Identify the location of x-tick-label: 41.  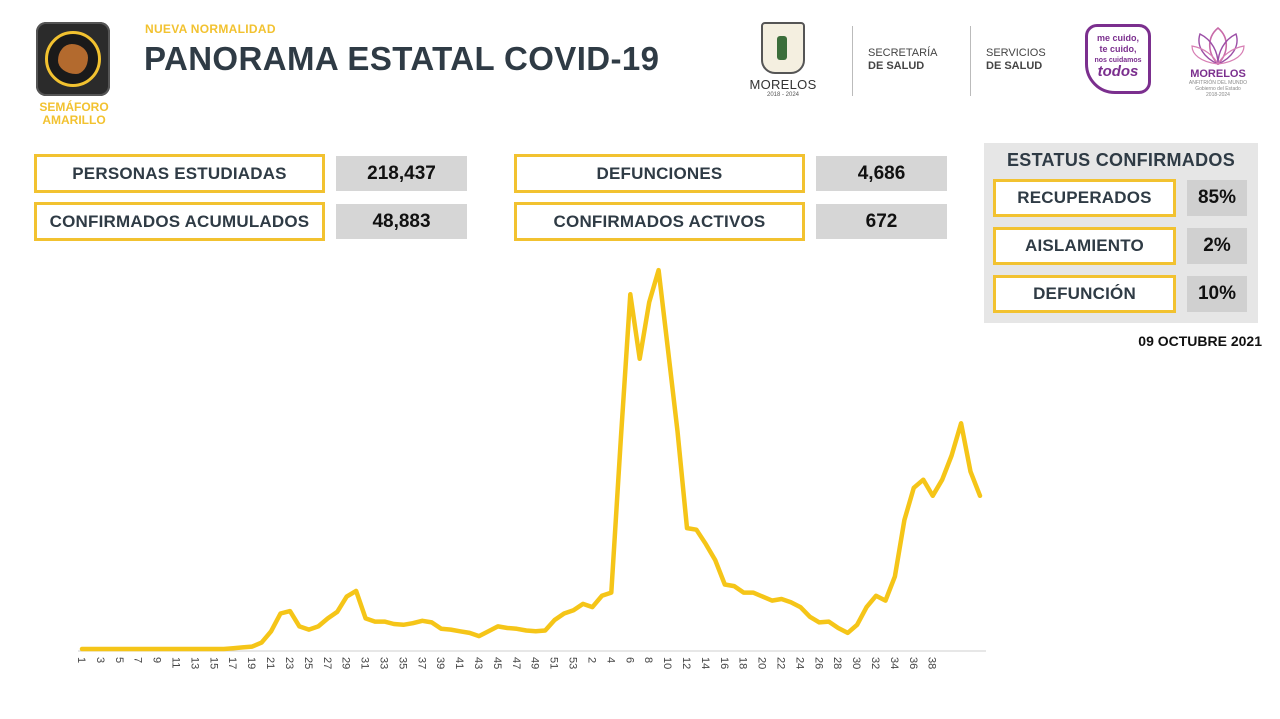
(459, 663).